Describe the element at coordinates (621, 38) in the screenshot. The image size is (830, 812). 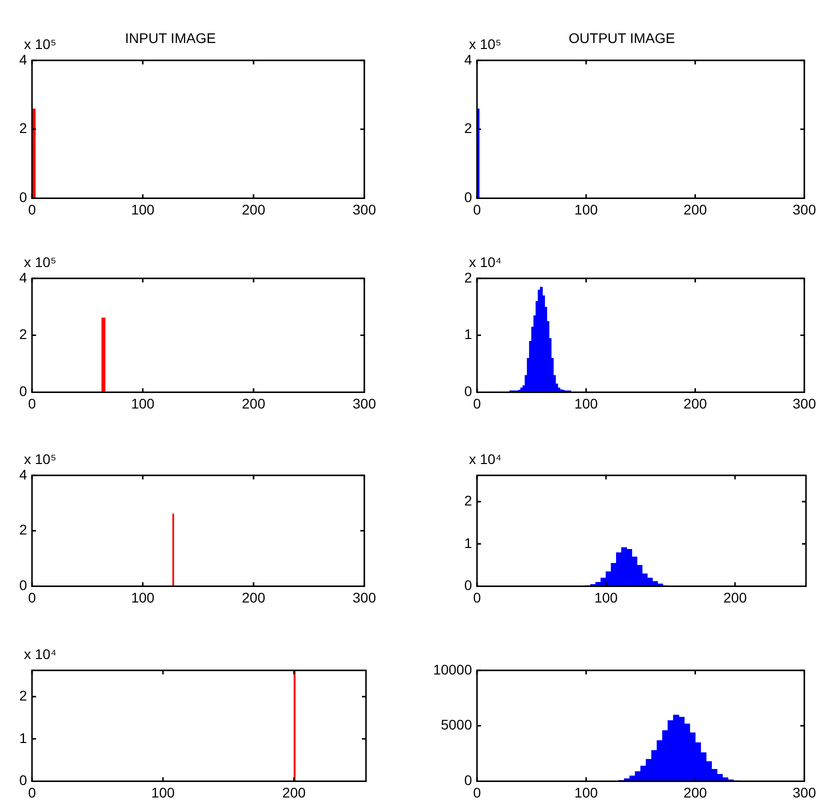
I see `chart-title: OUTPUT IMAGE` at that location.